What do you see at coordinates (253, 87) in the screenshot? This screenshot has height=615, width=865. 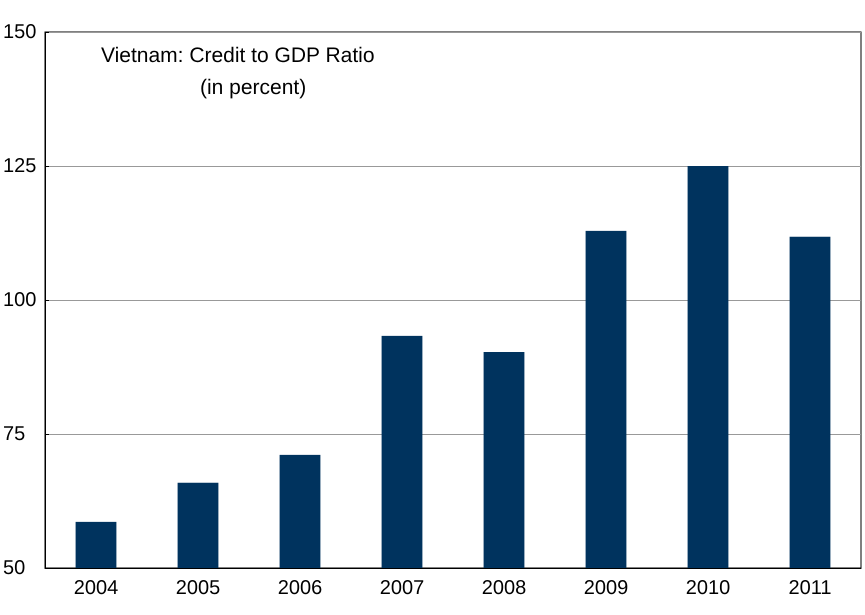 I see `text: (in percent)` at bounding box center [253, 87].